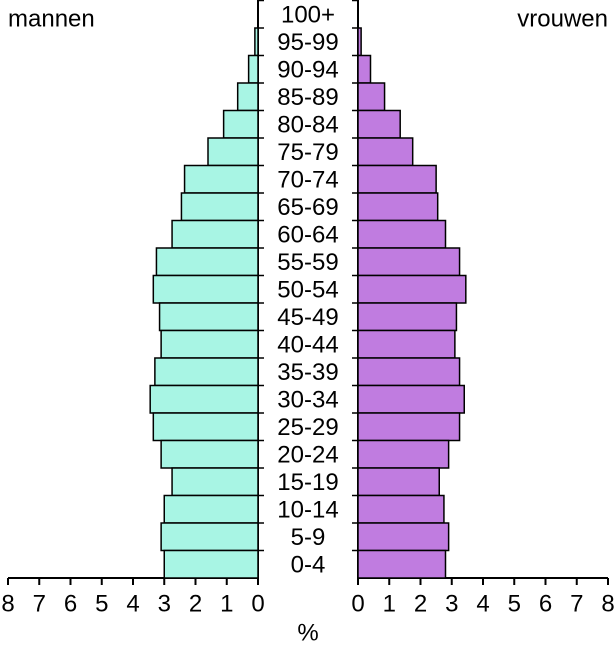 This screenshot has height=654, width=616. What do you see at coordinates (307, 262) in the screenshot?
I see `age-label: 55-59` at bounding box center [307, 262].